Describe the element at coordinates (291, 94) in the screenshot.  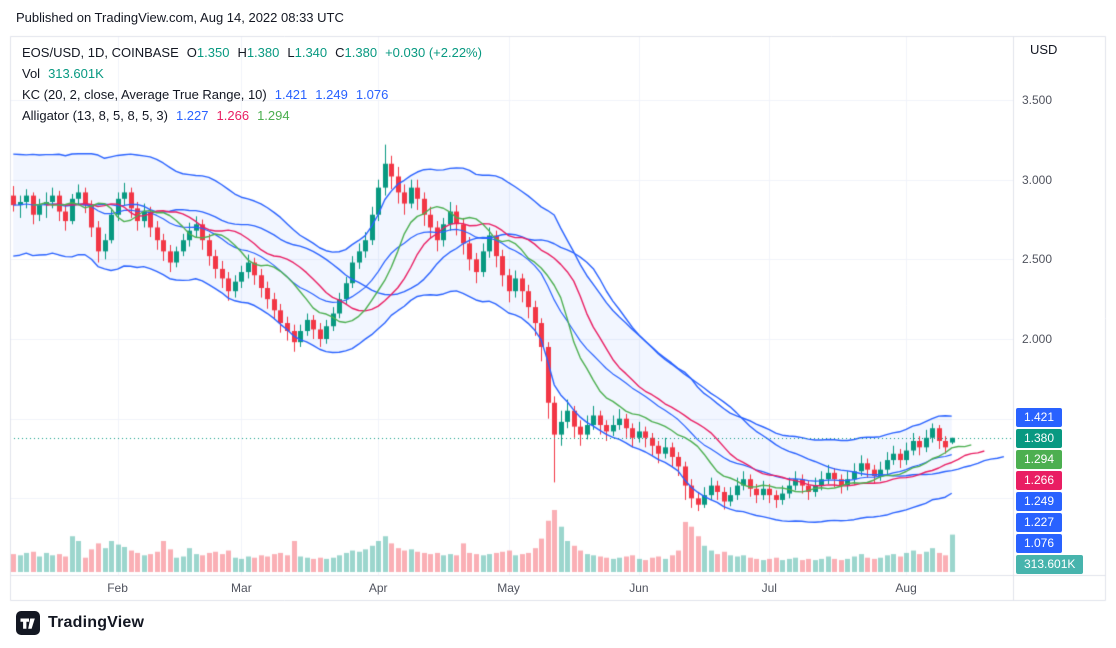
I see `kc-upper-value: 1.421` at that location.